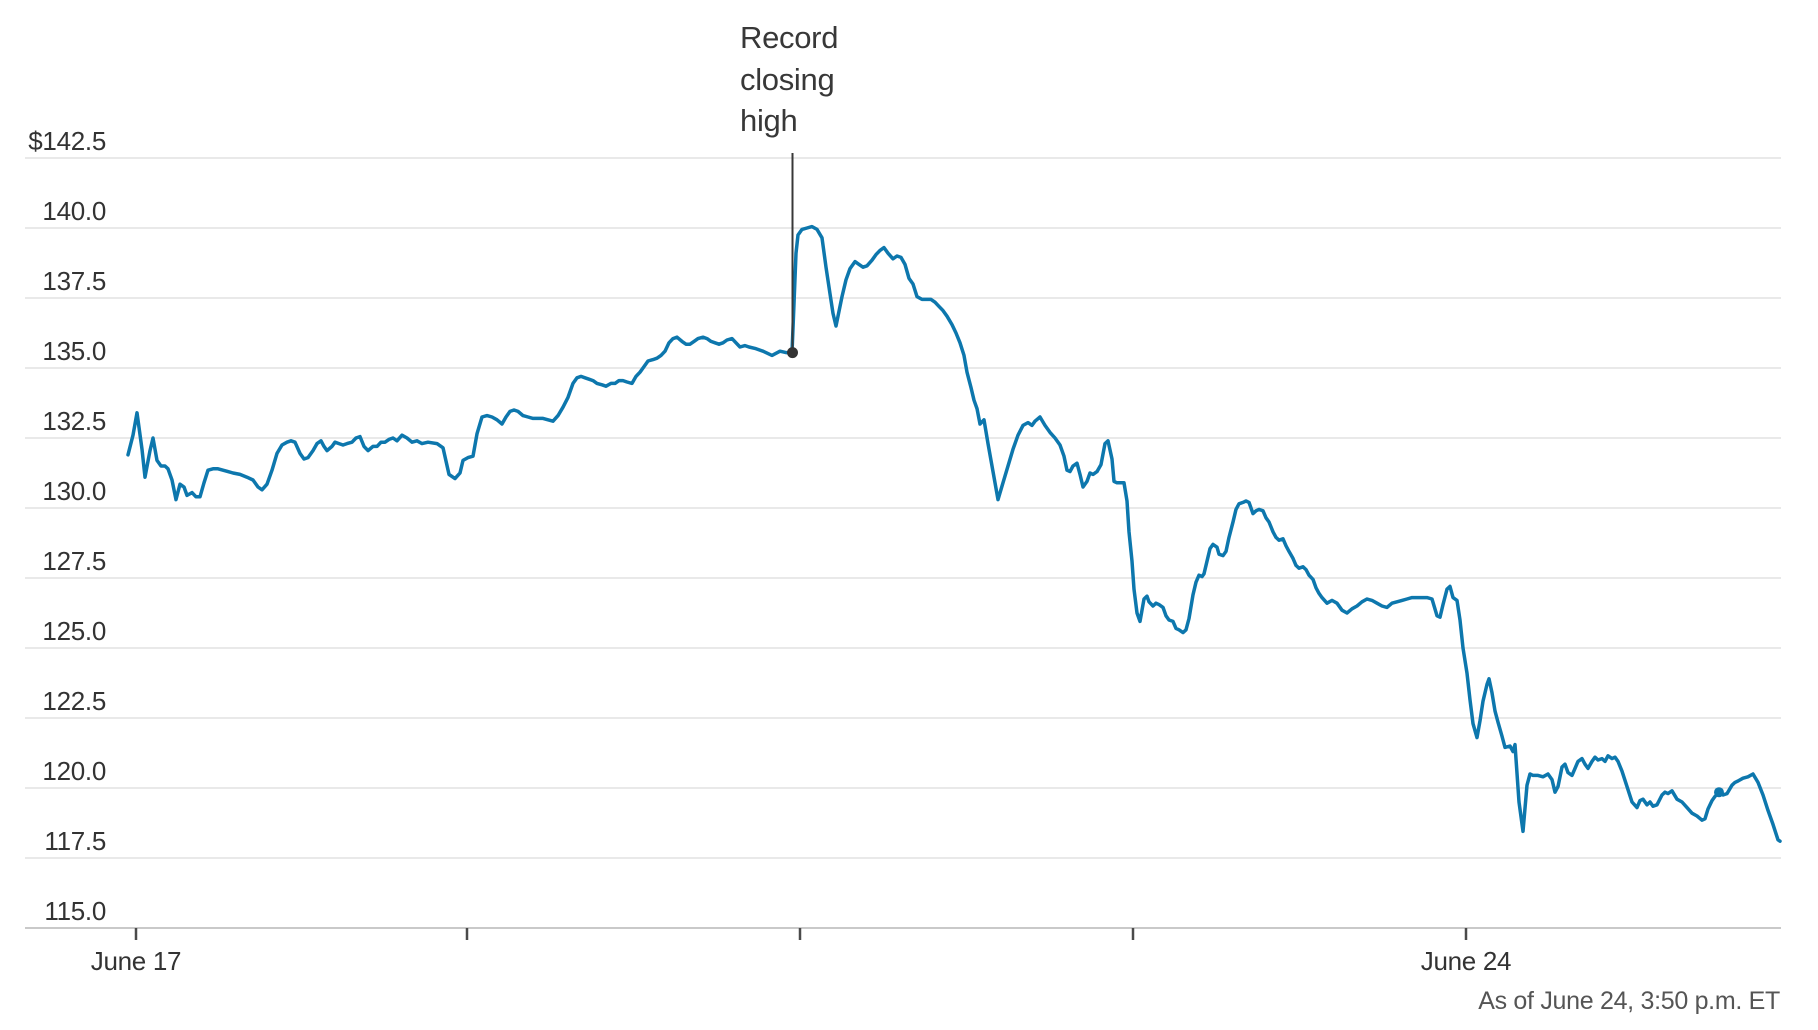 Image resolution: width=1818 pixels, height=1030 pixels. Describe the element at coordinates (1719, 792) in the screenshot. I see `latest-price-dot` at that location.